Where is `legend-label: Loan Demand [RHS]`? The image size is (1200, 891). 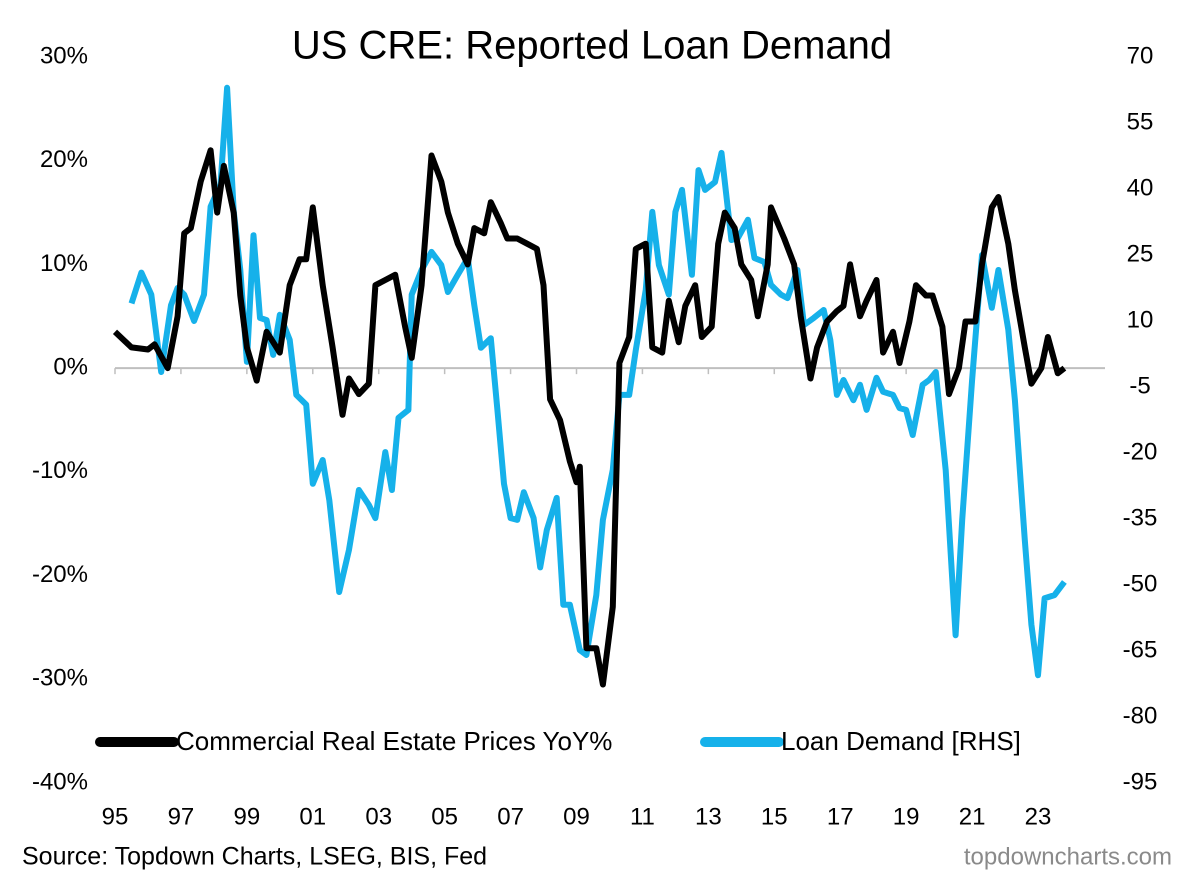
legend-label: Loan Demand [RHS] is located at coordinates (901, 741).